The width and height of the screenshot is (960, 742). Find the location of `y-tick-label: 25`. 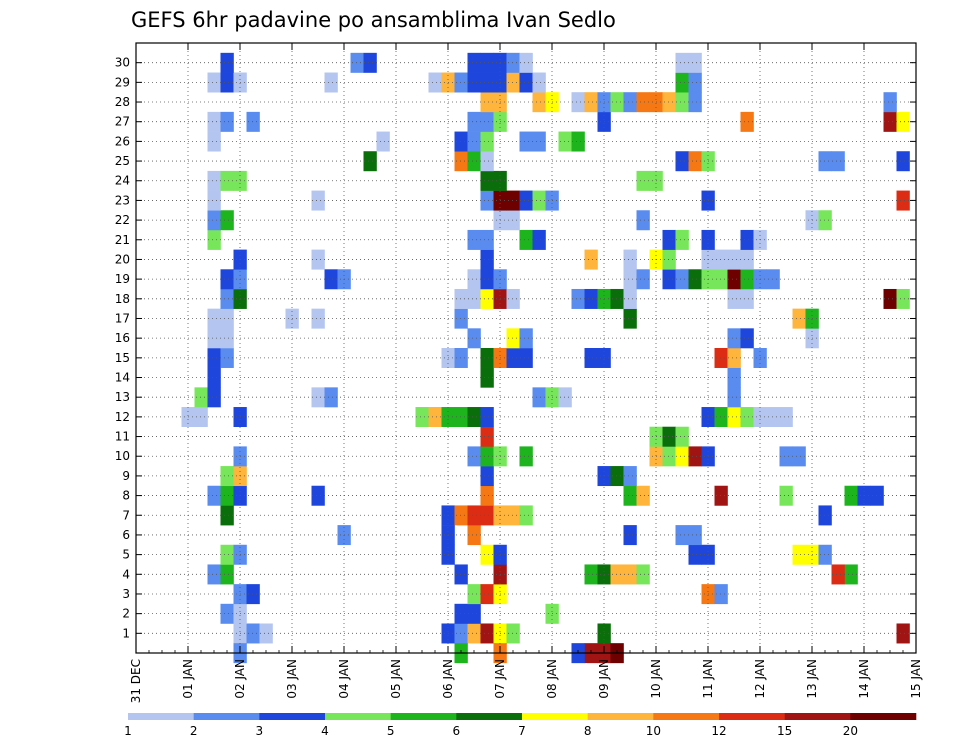

y-tick-label: 25 is located at coordinates (122, 161).